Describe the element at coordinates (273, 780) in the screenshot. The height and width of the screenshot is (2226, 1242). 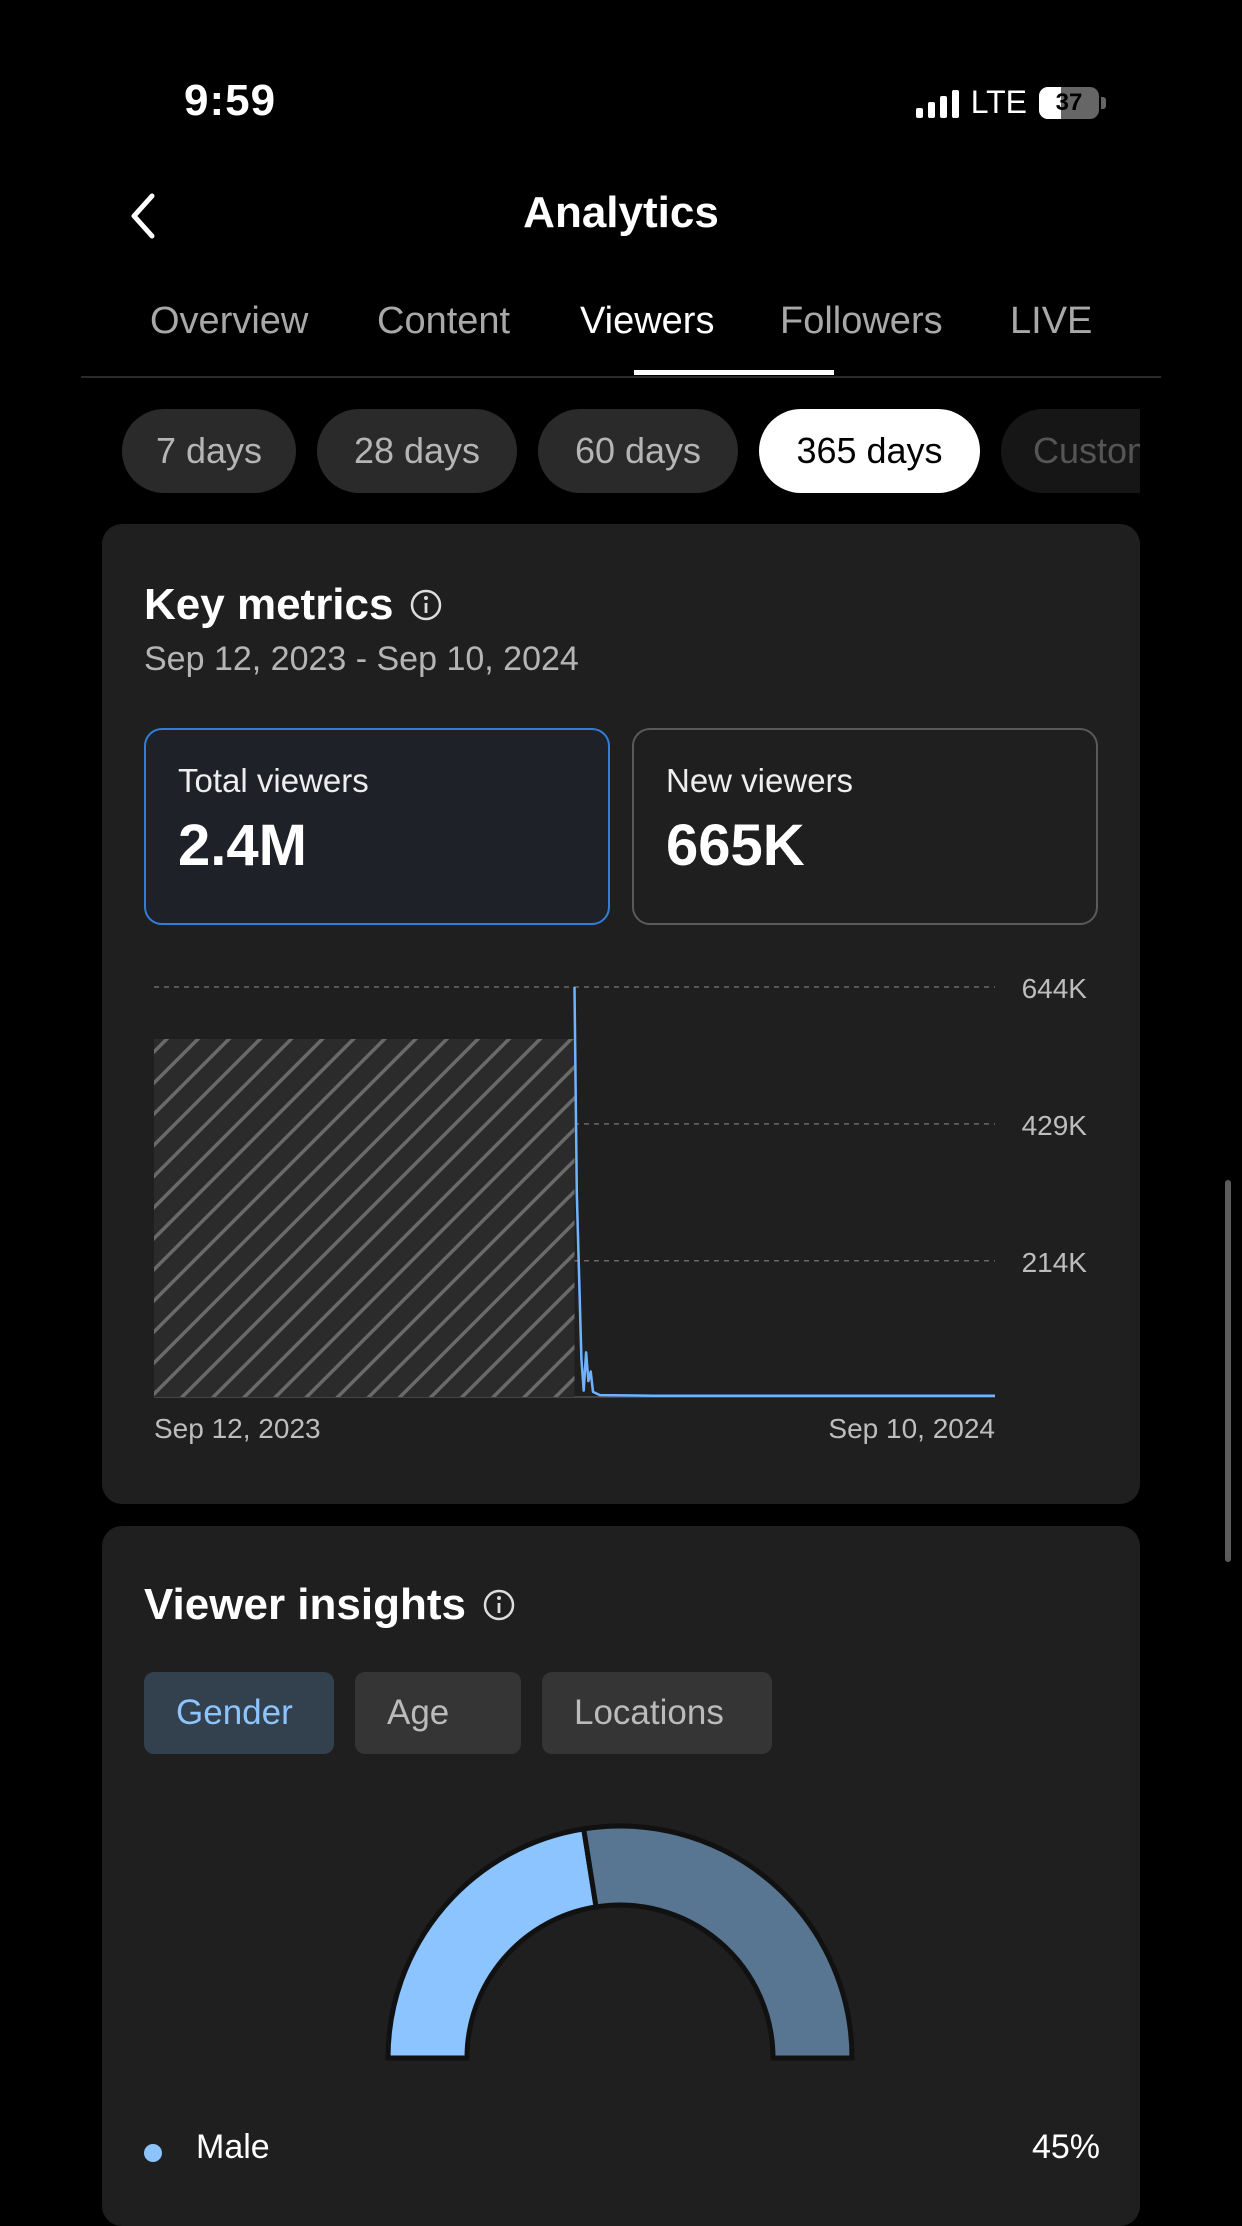
I see `metric-label: Total viewers` at that location.